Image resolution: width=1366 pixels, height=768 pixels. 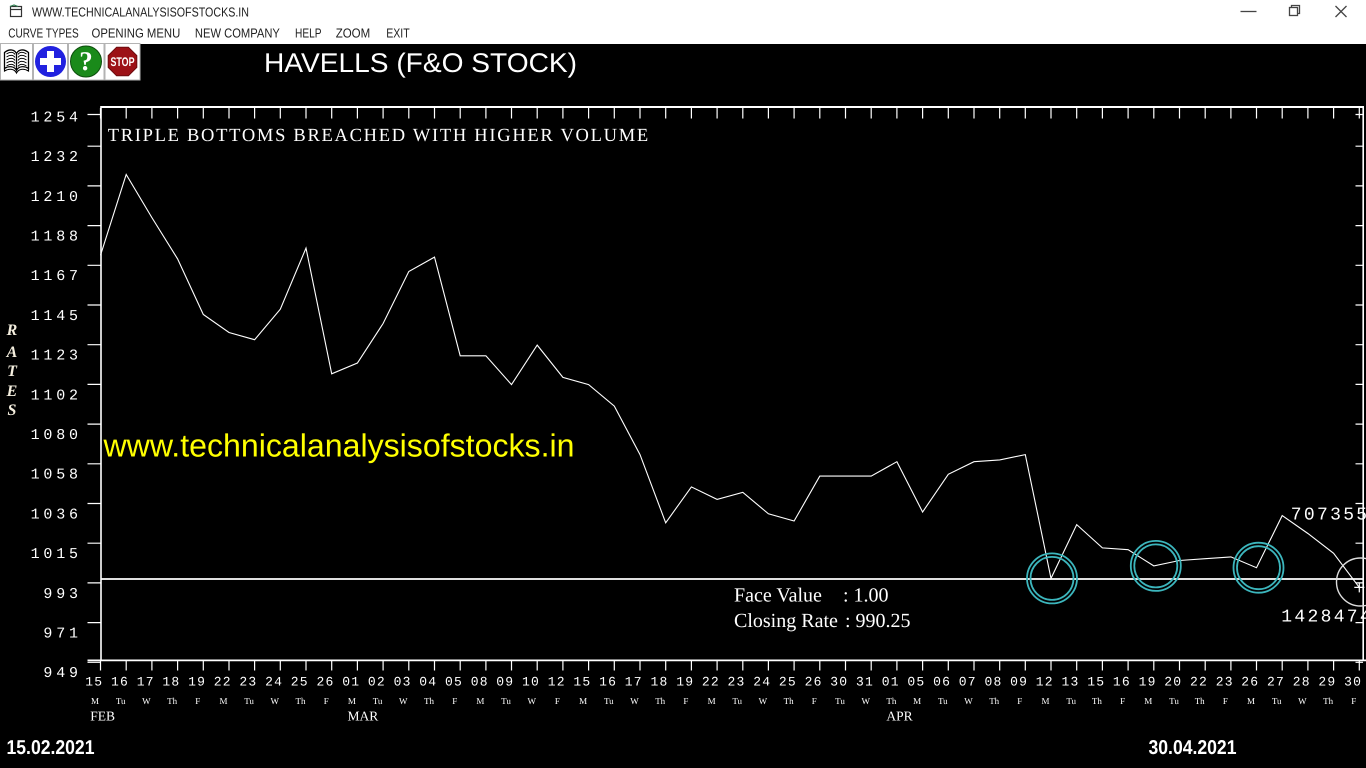 What do you see at coordinates (12, 352) in the screenshot?
I see `svg-text: A` at bounding box center [12, 352].